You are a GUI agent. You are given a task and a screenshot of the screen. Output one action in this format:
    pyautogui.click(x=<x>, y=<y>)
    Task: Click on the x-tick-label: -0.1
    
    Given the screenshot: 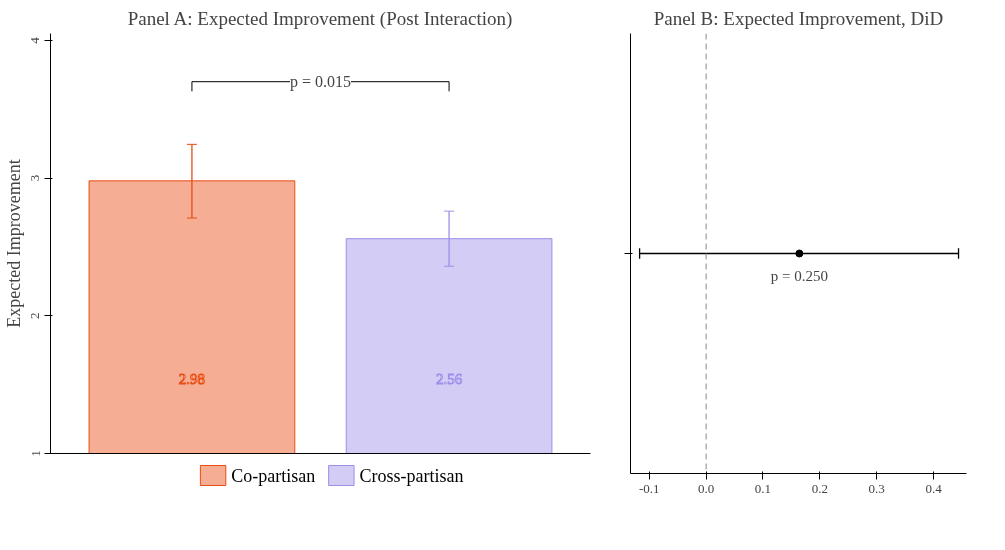 What is the action you would take?
    pyautogui.click(x=649, y=488)
    